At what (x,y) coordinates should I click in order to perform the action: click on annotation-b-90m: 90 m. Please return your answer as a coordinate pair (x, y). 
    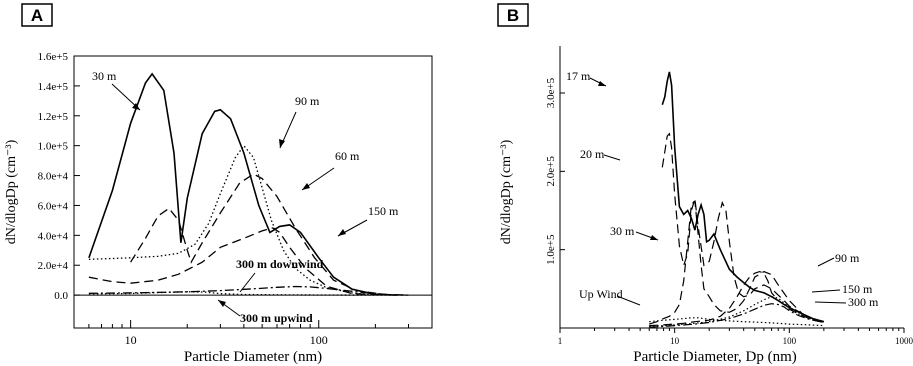
    Looking at the image, I should click on (847, 258).